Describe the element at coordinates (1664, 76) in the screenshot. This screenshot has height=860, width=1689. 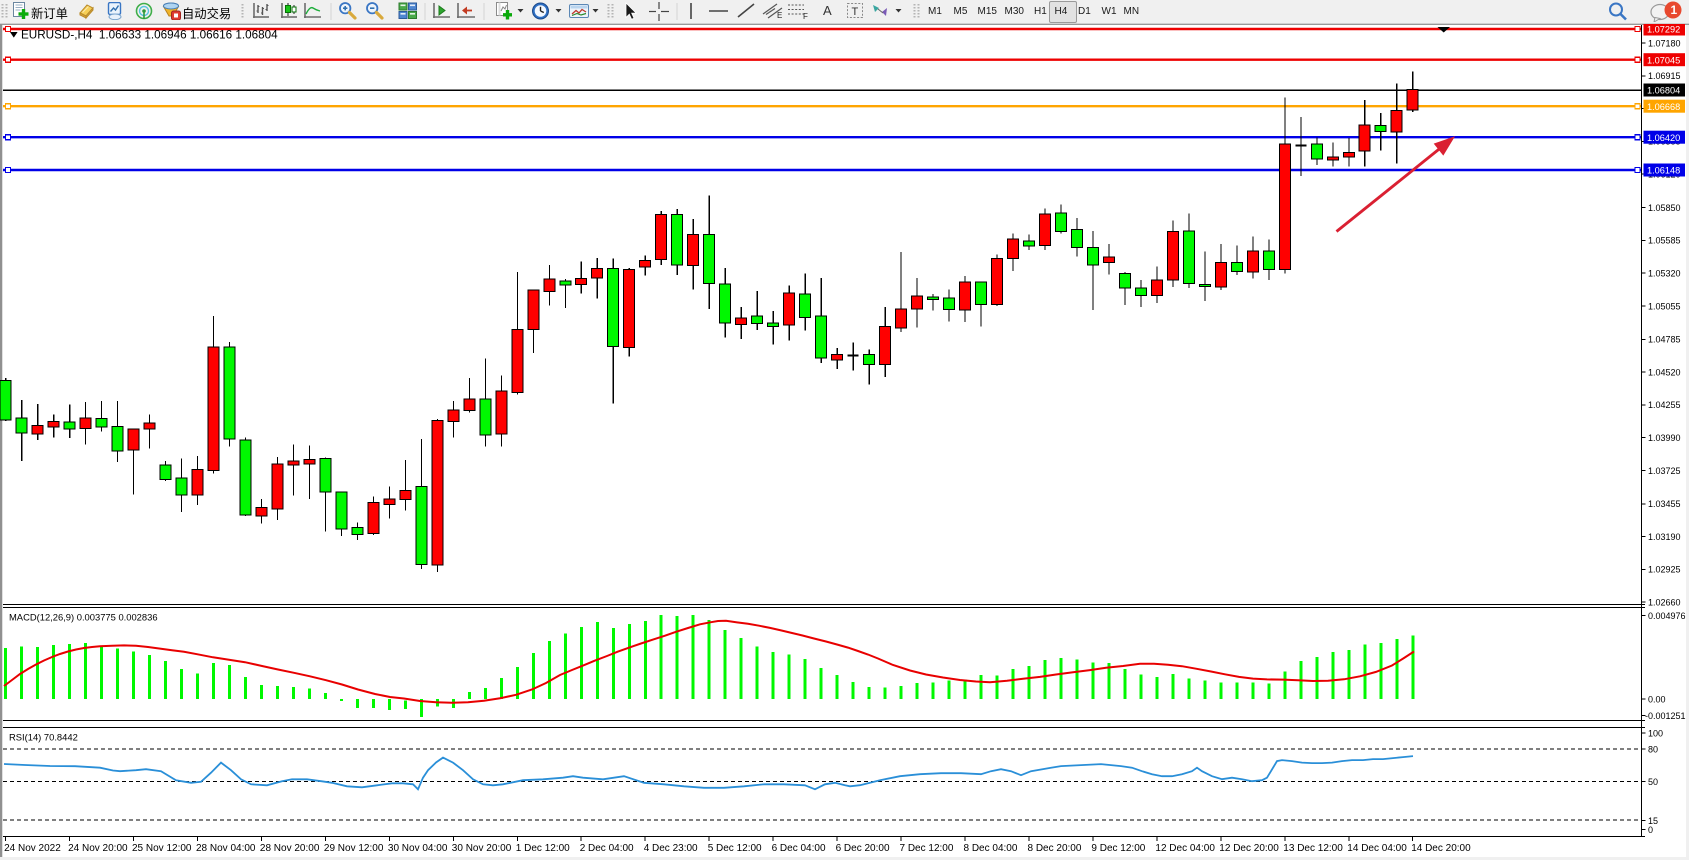
I see `svg-text: 1.06915` at that location.